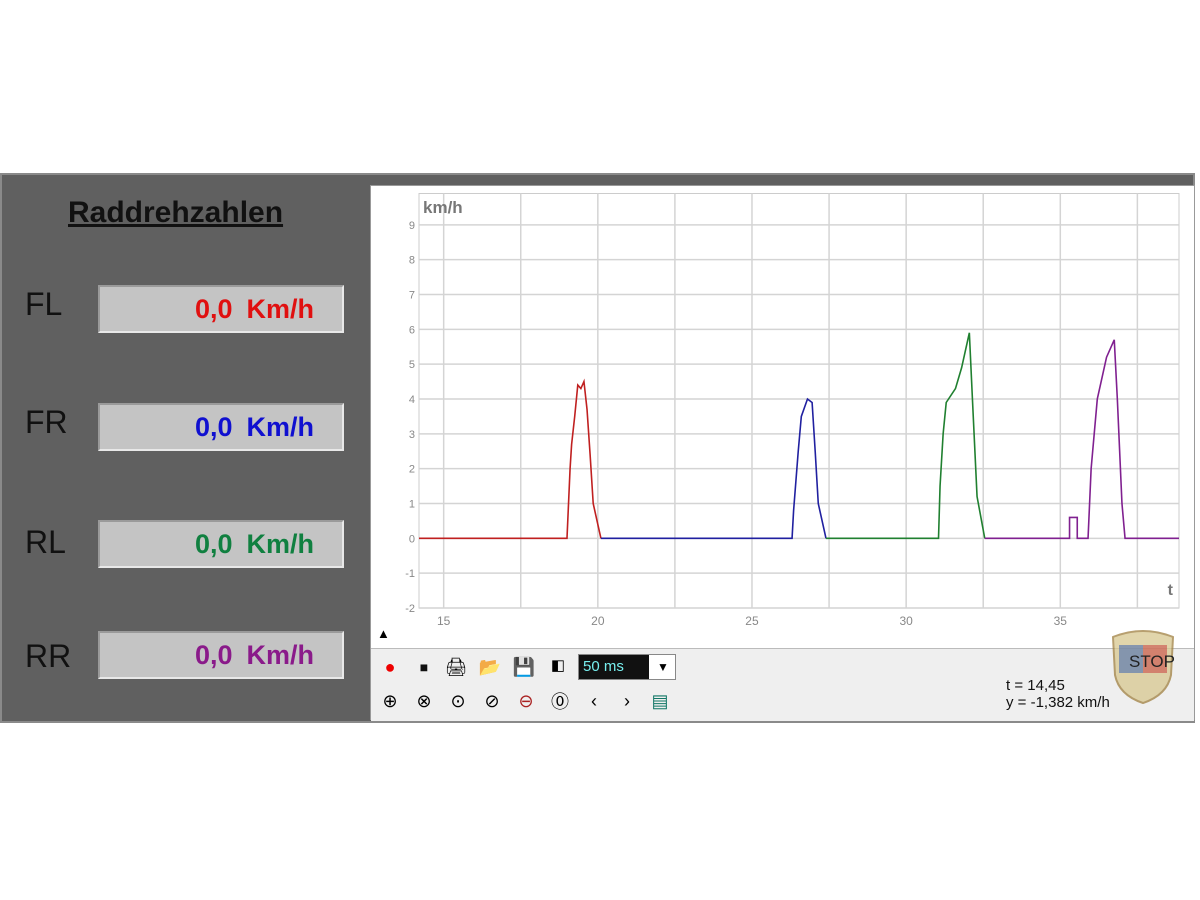  I want to click on wheel-value-rl: 0,0 Km/h, so click(221, 544).